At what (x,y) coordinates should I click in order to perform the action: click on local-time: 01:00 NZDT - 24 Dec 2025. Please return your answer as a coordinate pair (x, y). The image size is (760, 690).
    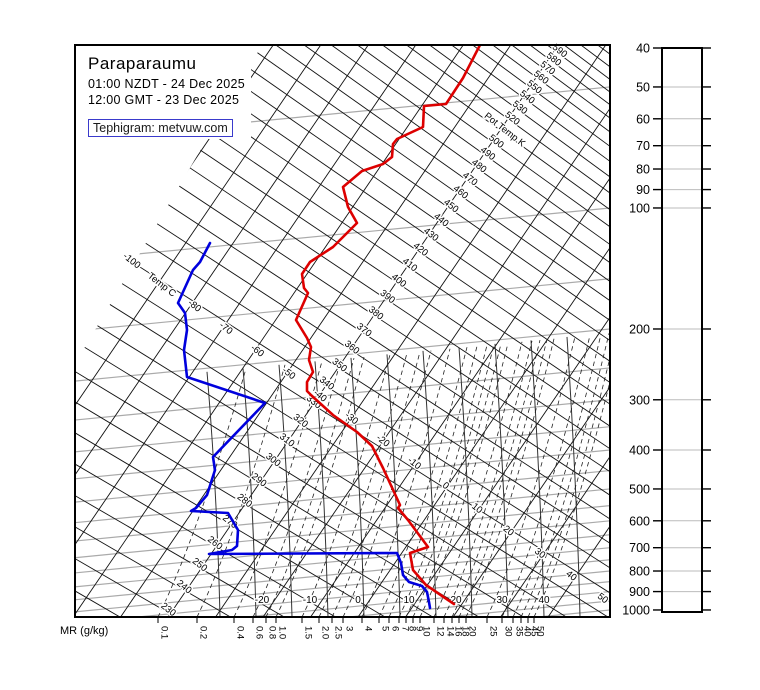
    Looking at the image, I should click on (167, 84).